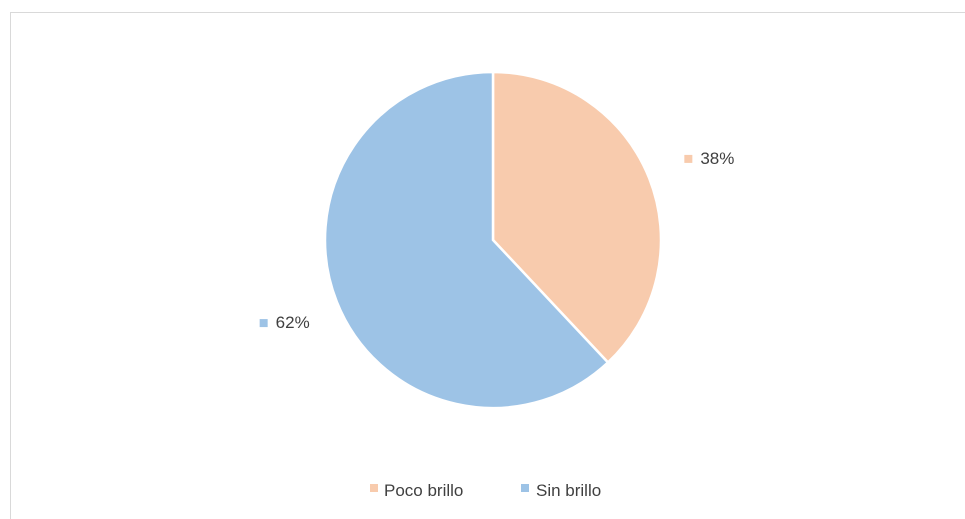 The image size is (965, 519). What do you see at coordinates (568, 490) in the screenshot?
I see `legend-label-sin-brillo: Sin brillo` at bounding box center [568, 490].